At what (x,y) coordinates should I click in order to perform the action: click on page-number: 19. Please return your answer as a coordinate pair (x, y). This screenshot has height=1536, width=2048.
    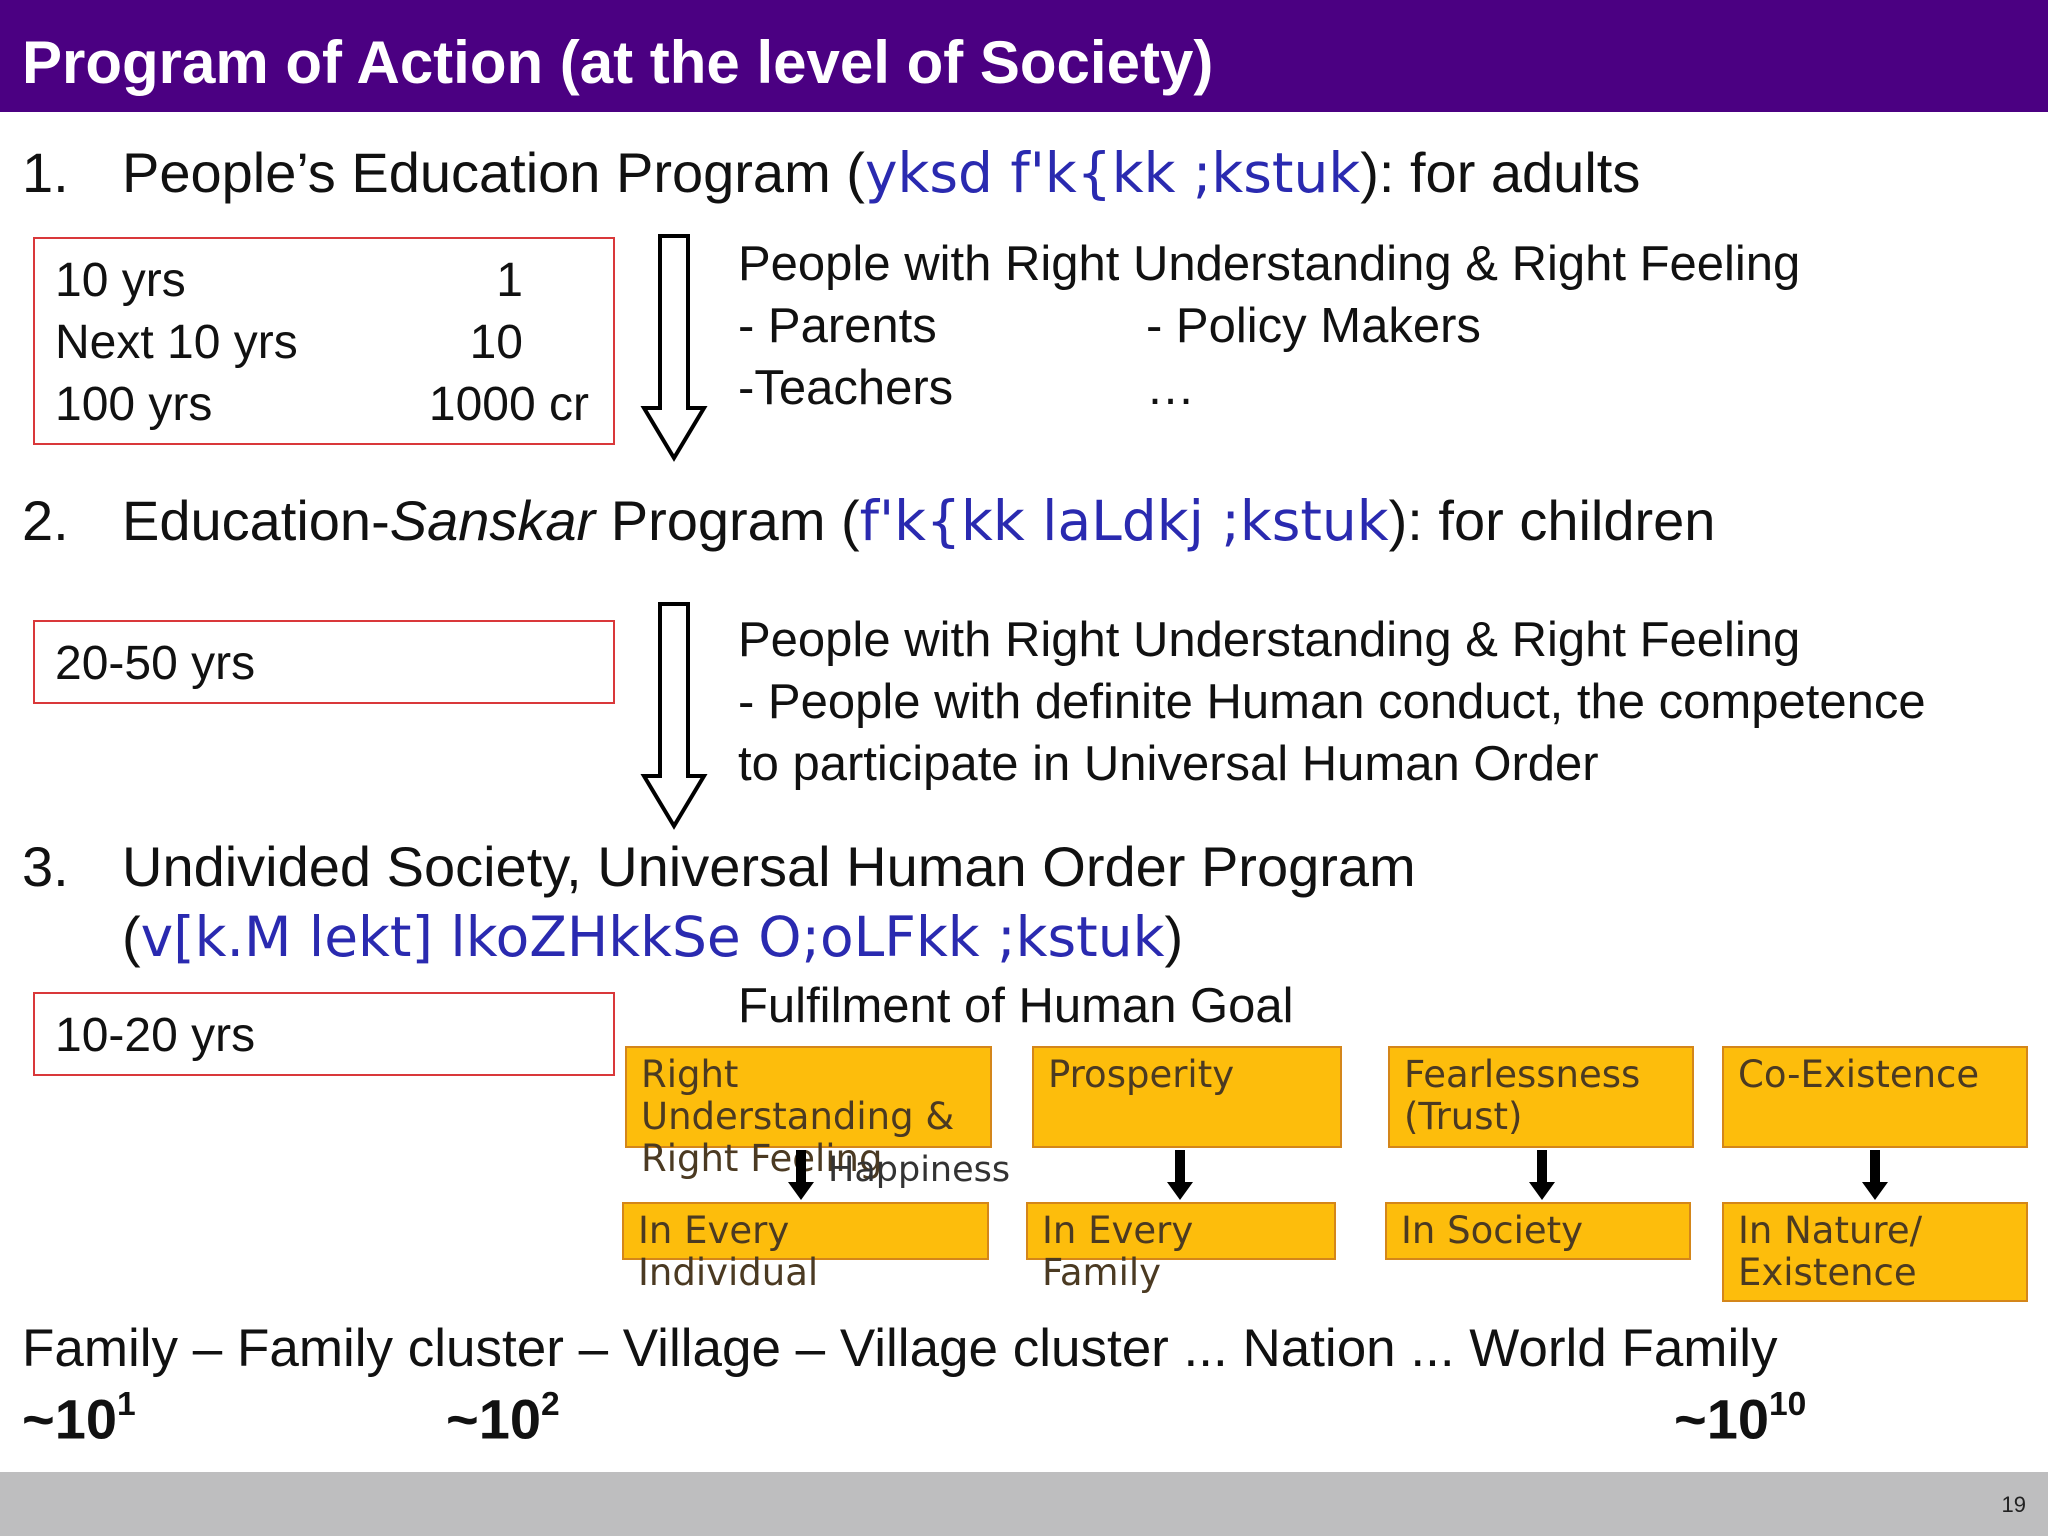
    Looking at the image, I should click on (2013, 1504).